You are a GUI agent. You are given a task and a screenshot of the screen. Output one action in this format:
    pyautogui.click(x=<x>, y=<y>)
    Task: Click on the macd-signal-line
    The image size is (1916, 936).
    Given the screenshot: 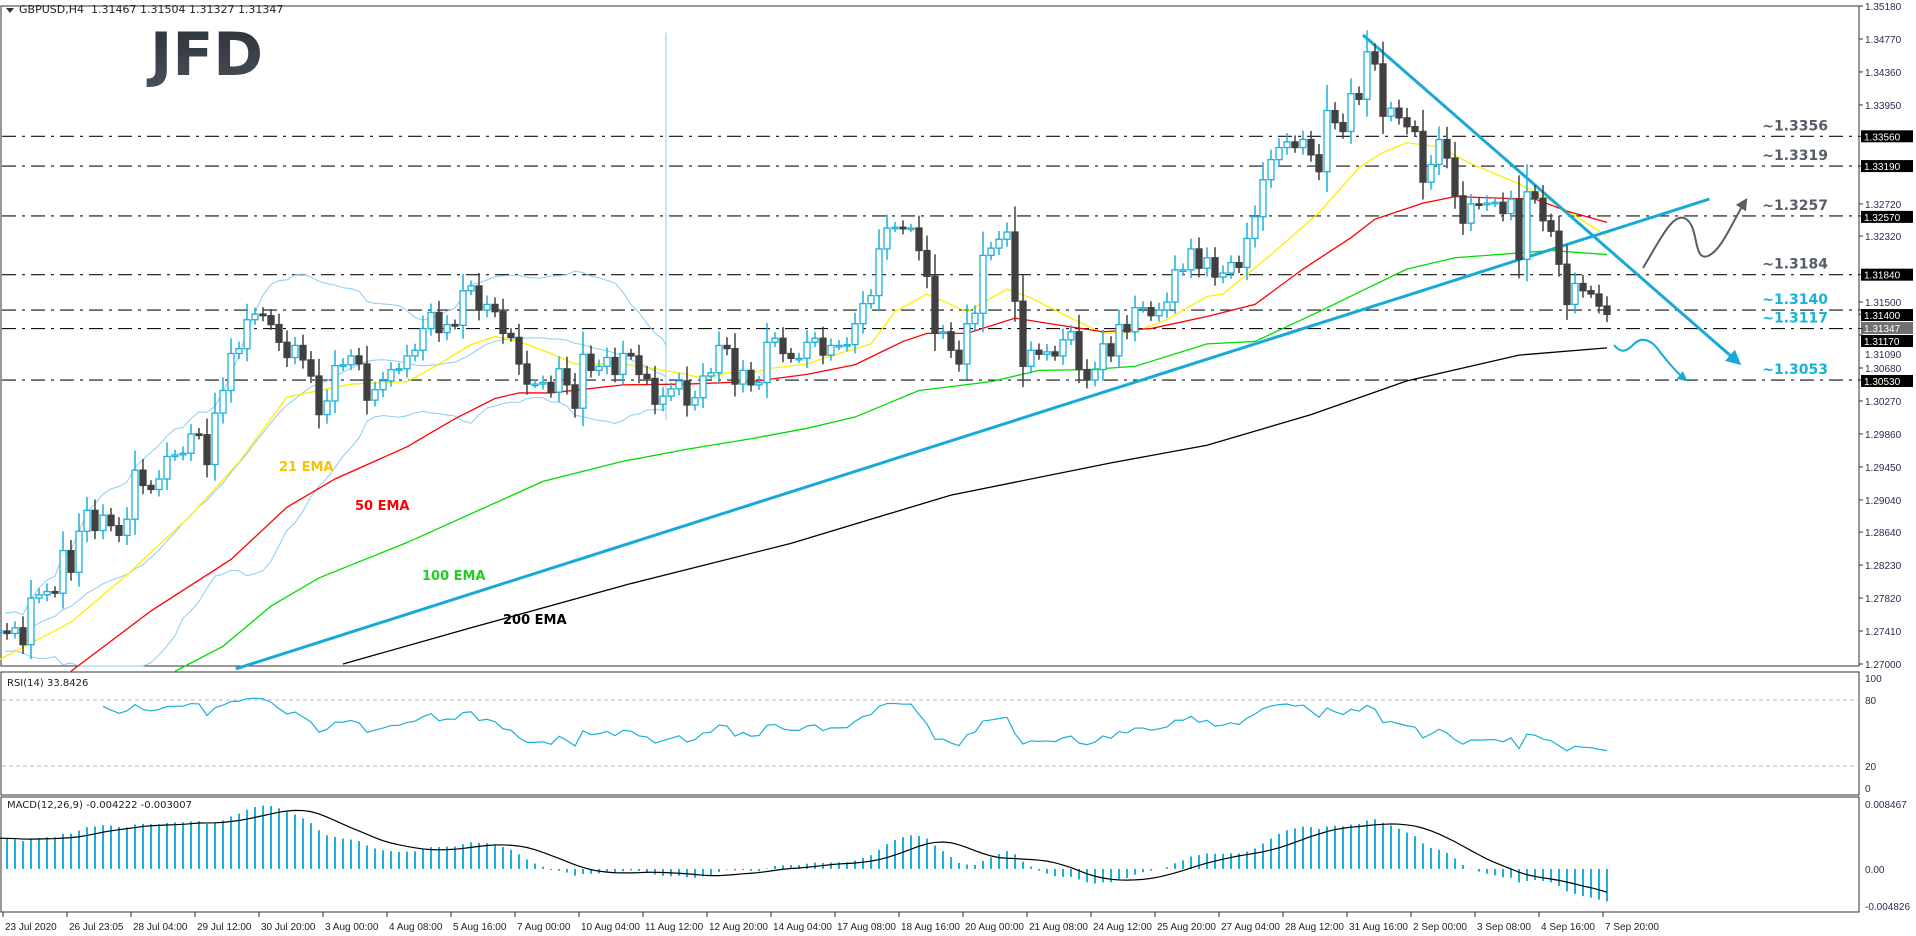 What is the action you would take?
    pyautogui.click(x=804, y=851)
    